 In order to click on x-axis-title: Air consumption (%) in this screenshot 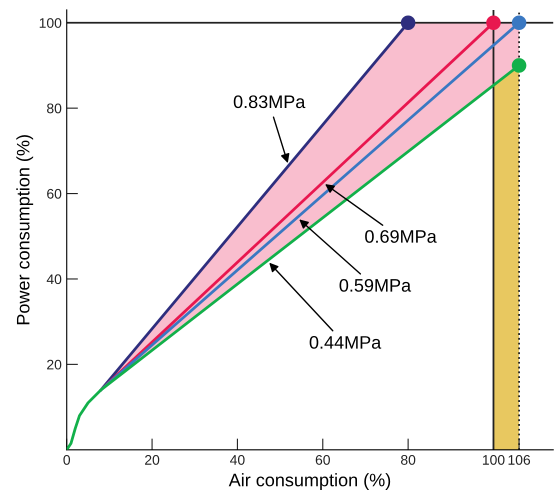, I will do `click(309, 481)`.